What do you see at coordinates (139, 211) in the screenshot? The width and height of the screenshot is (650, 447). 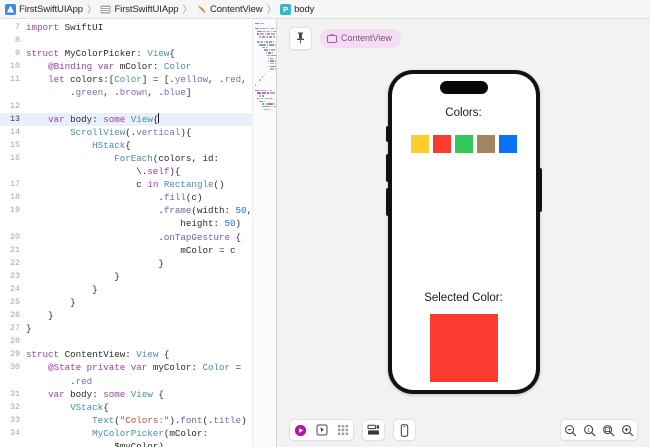 I see `code-line-text: .frame(width: 50,` at bounding box center [139, 211].